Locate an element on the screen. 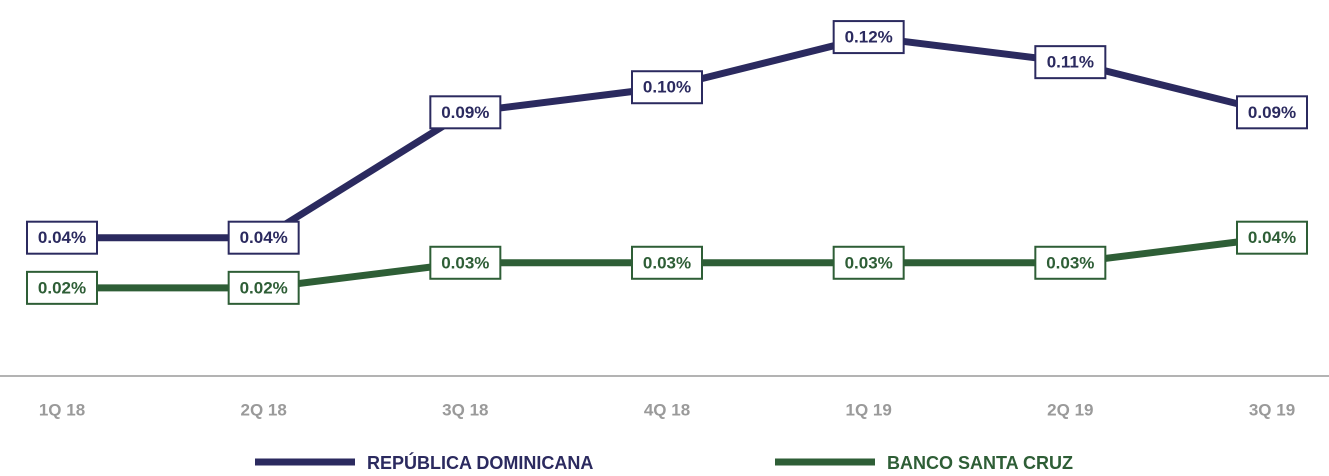  x-tick-label: 3Q 18 is located at coordinates (465, 409).